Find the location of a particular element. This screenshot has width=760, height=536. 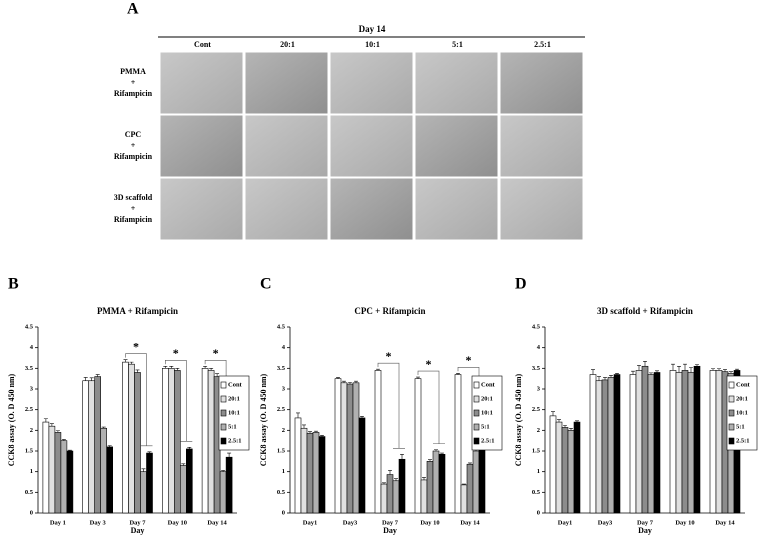

column-label: 20:1 is located at coordinates (287, 44).